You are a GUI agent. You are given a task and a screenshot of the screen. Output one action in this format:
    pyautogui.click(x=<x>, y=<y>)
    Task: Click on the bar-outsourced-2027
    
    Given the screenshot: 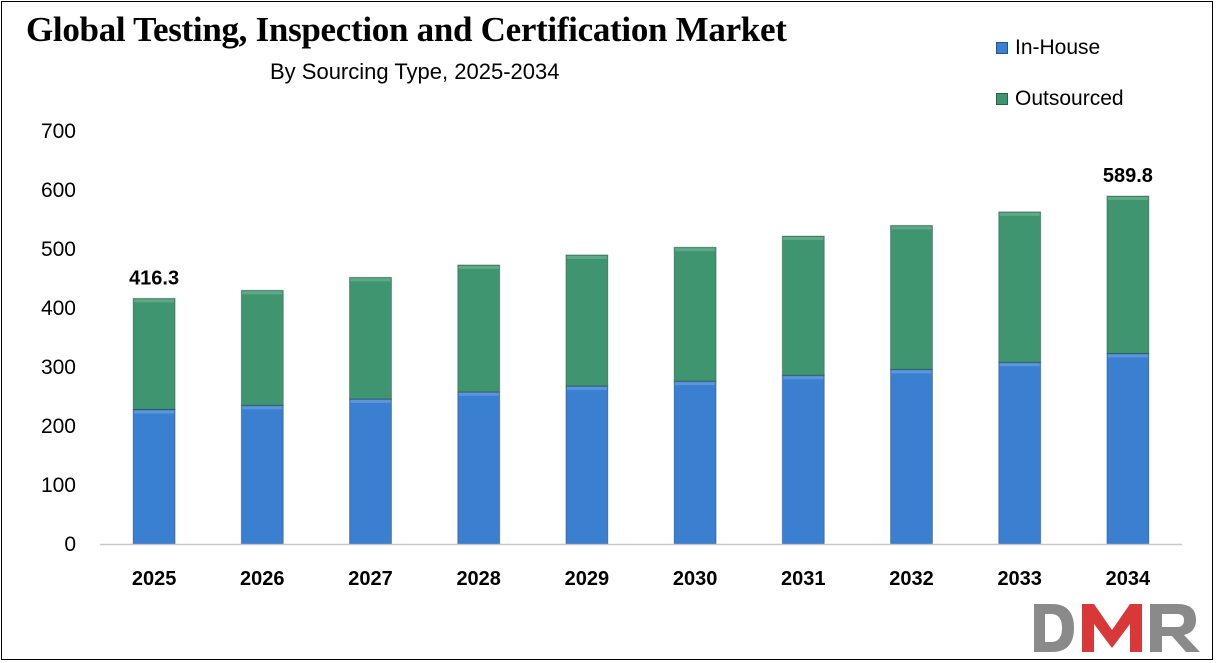 What is the action you would take?
    pyautogui.click(x=370, y=338)
    